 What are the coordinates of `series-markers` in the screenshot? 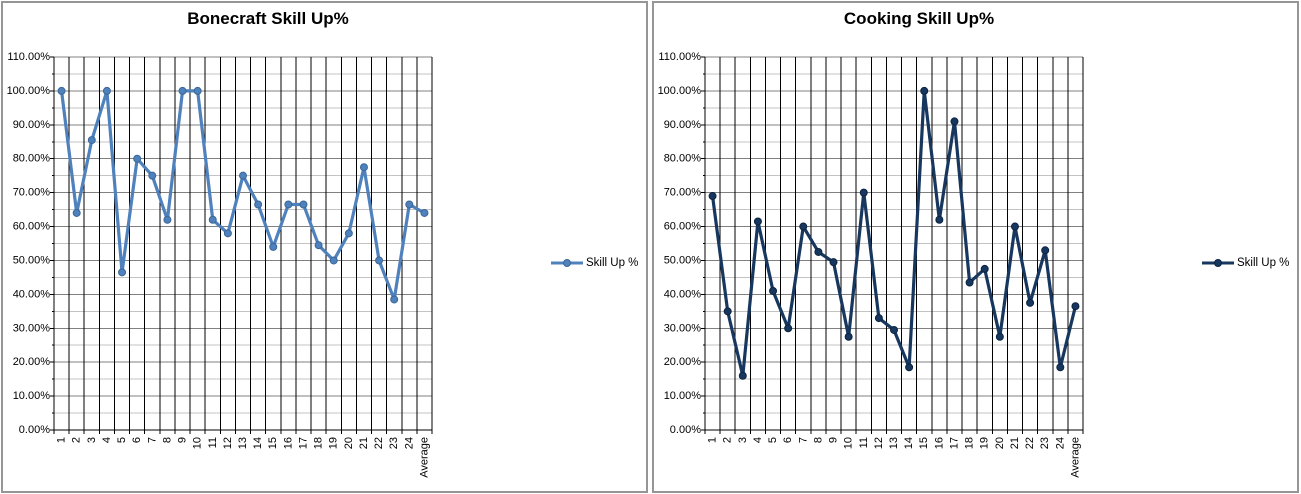 It's located at (243, 195).